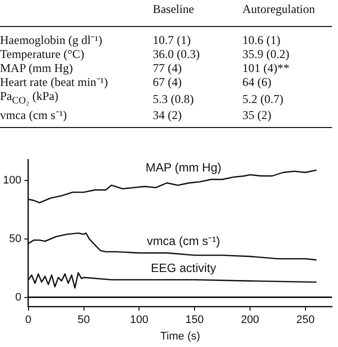  What do you see at coordinates (37, 68) in the screenshot?
I see `text: MAP (mm Hg)` at bounding box center [37, 68].